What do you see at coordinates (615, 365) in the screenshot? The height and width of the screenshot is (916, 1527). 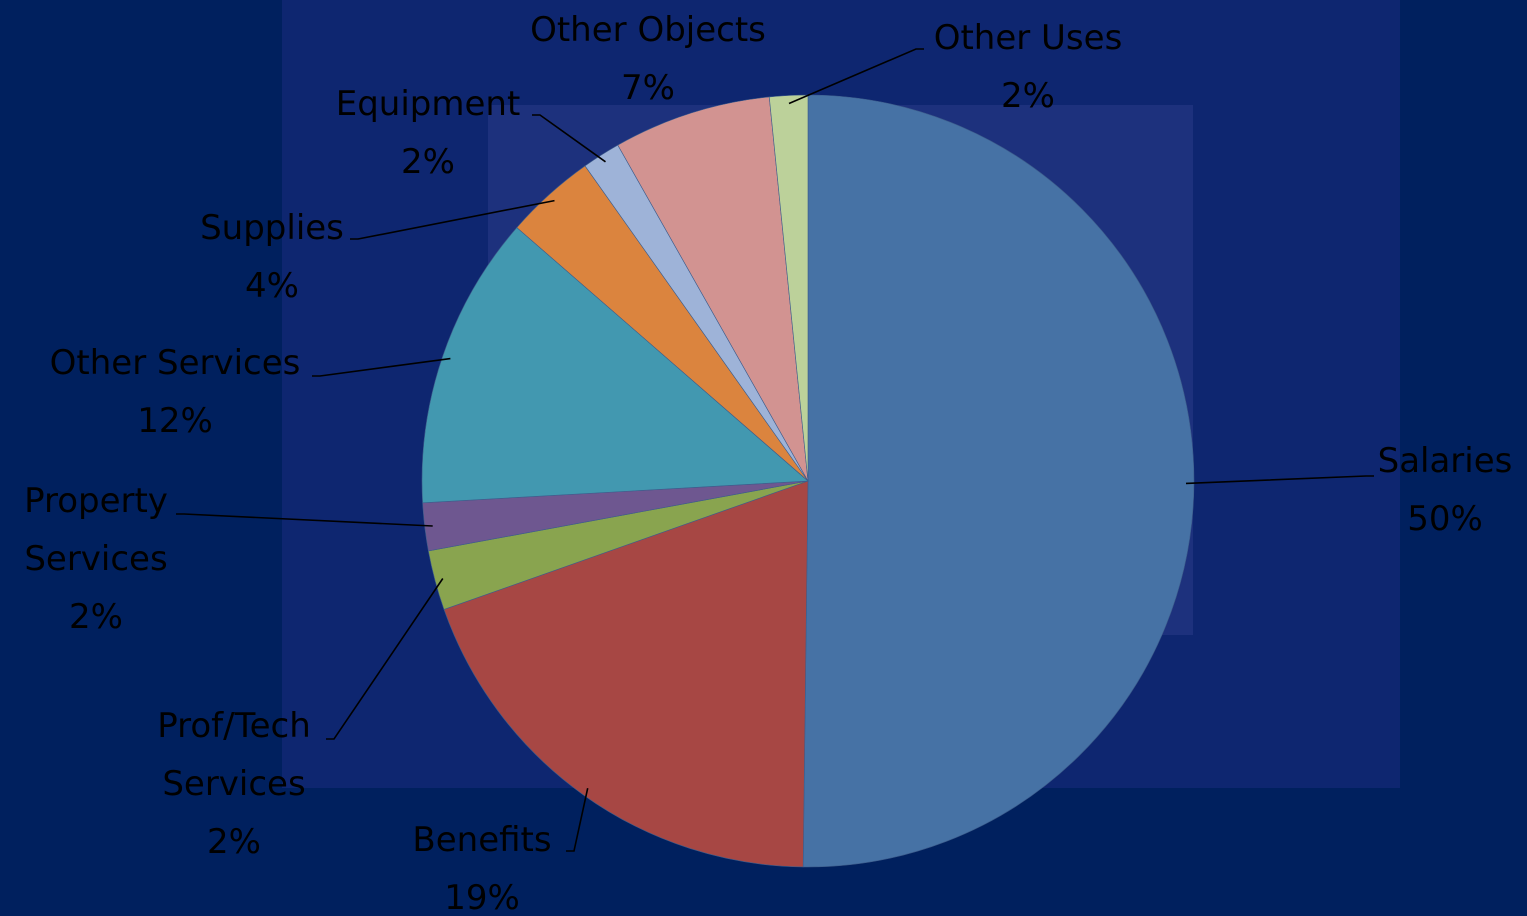 I see `pie-slice-other-services` at bounding box center [615, 365].